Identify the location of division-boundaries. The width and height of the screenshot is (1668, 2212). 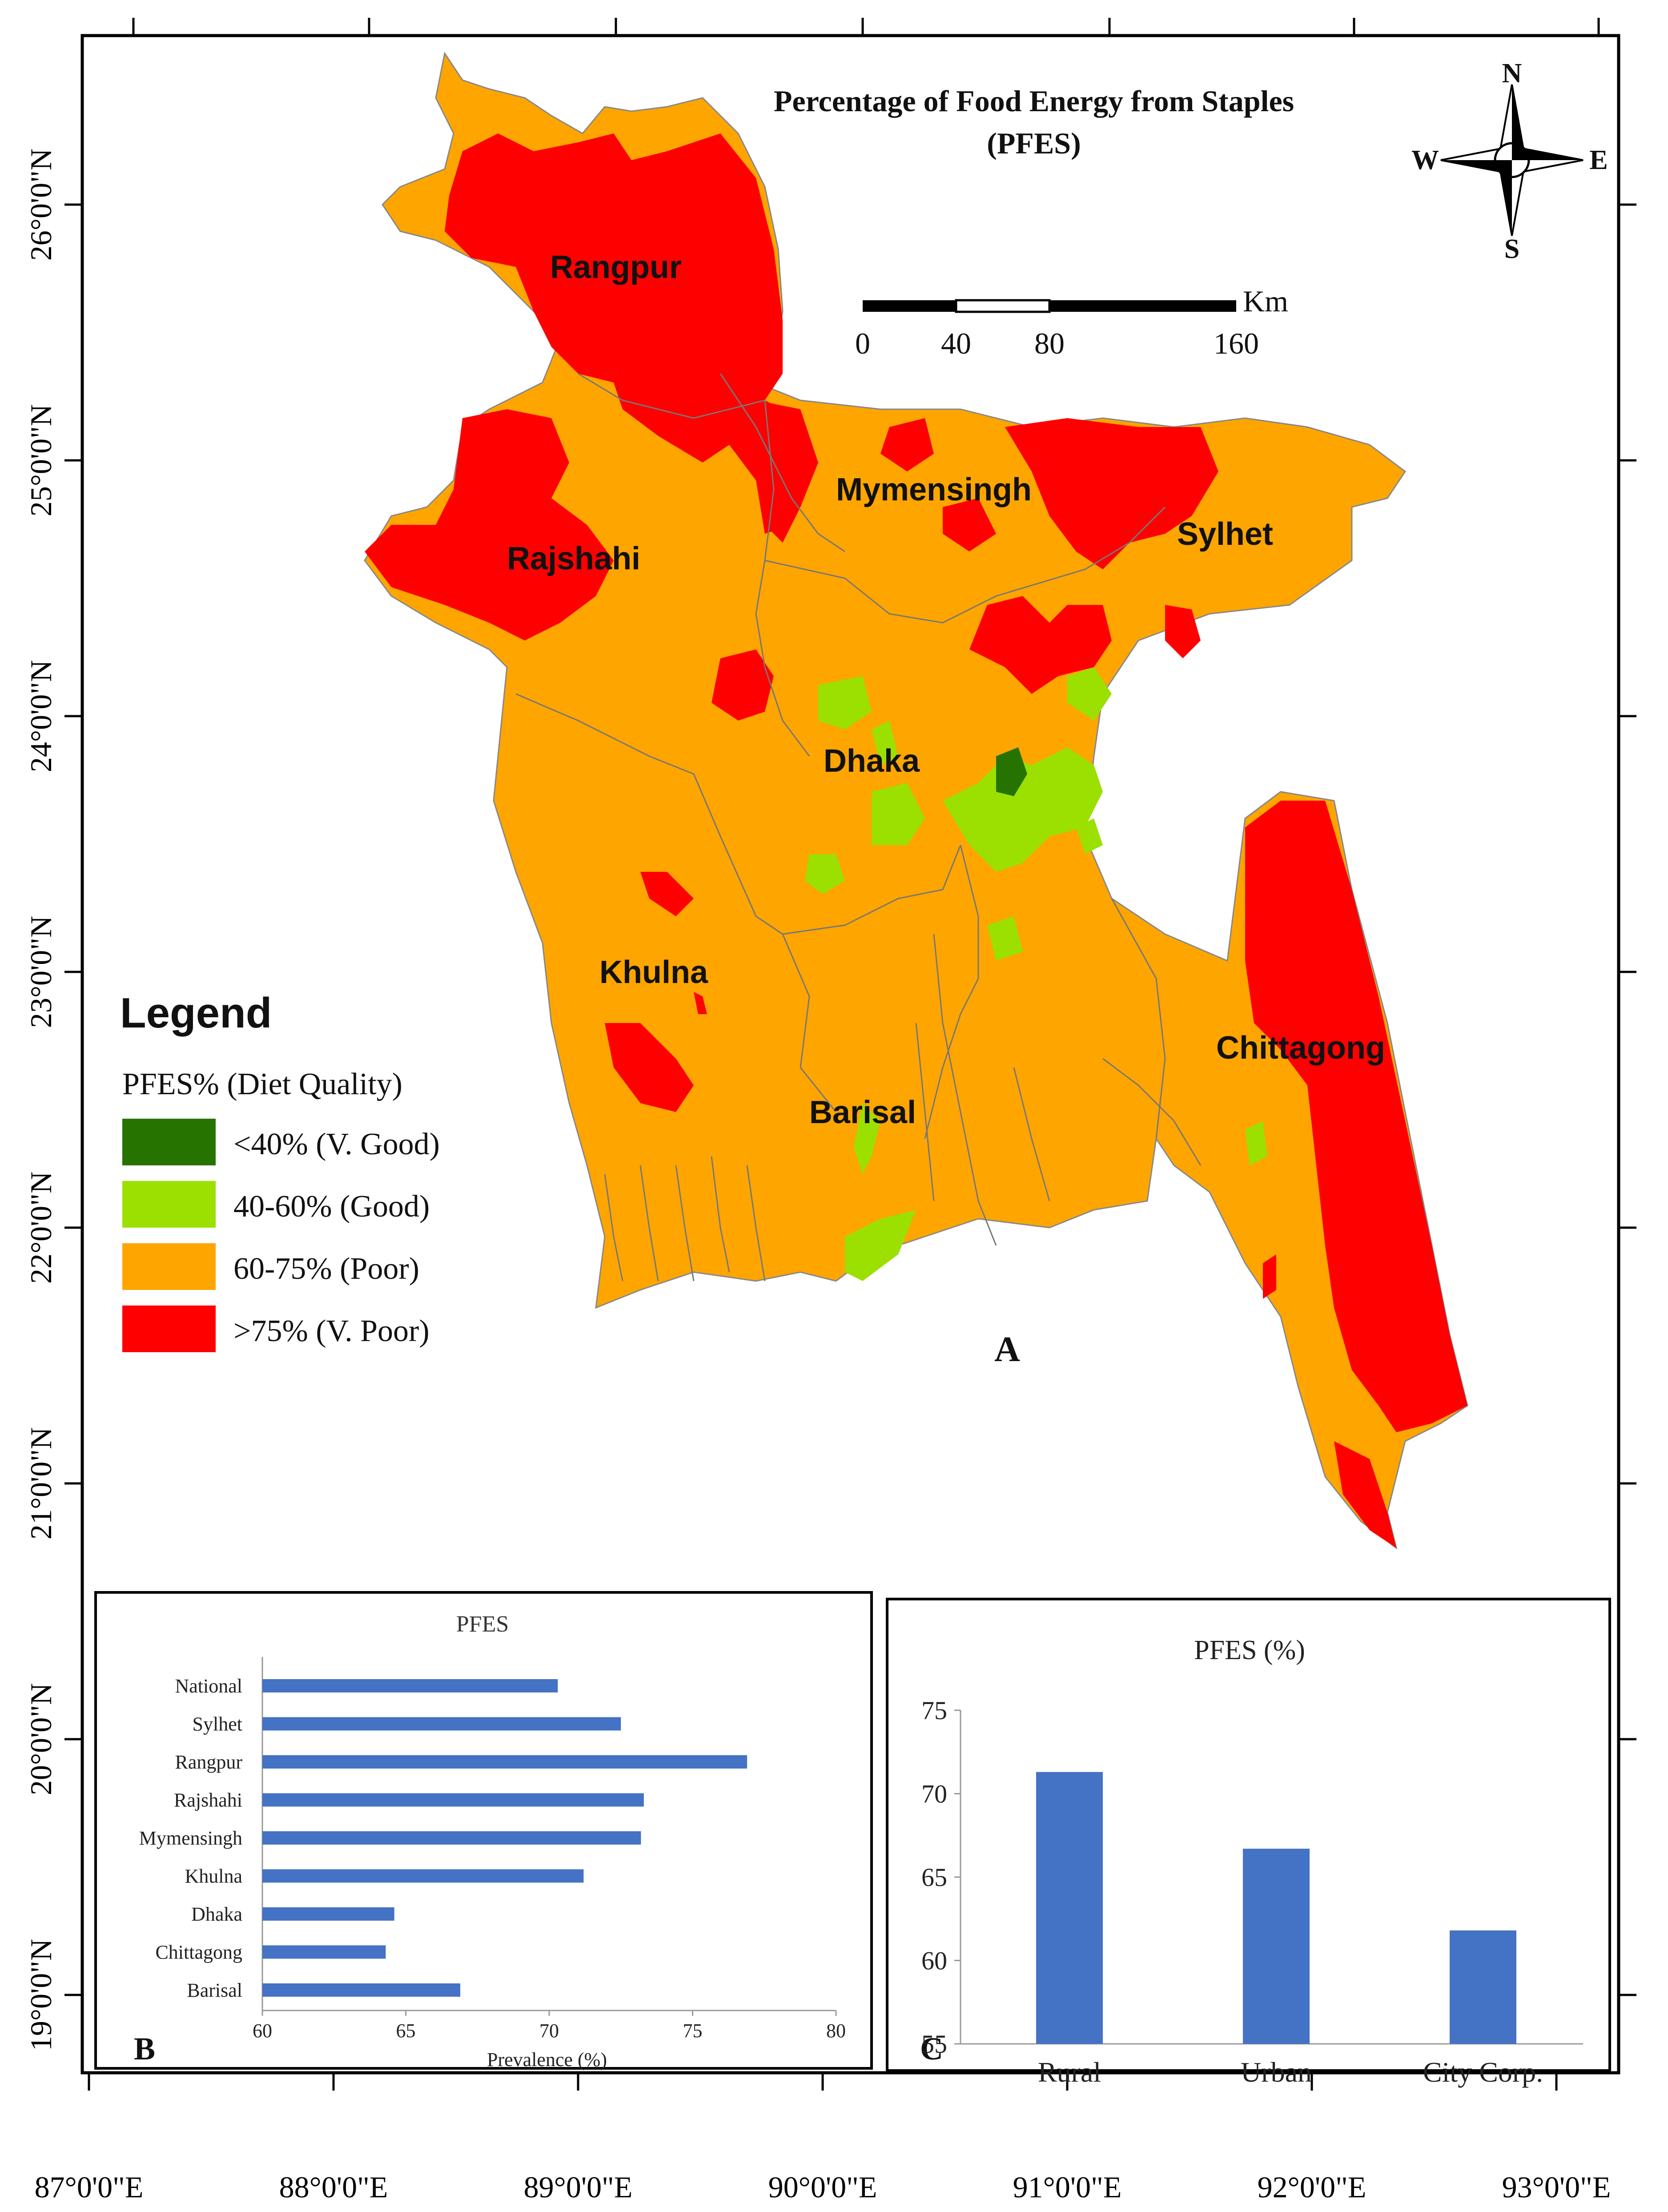
(840, 756).